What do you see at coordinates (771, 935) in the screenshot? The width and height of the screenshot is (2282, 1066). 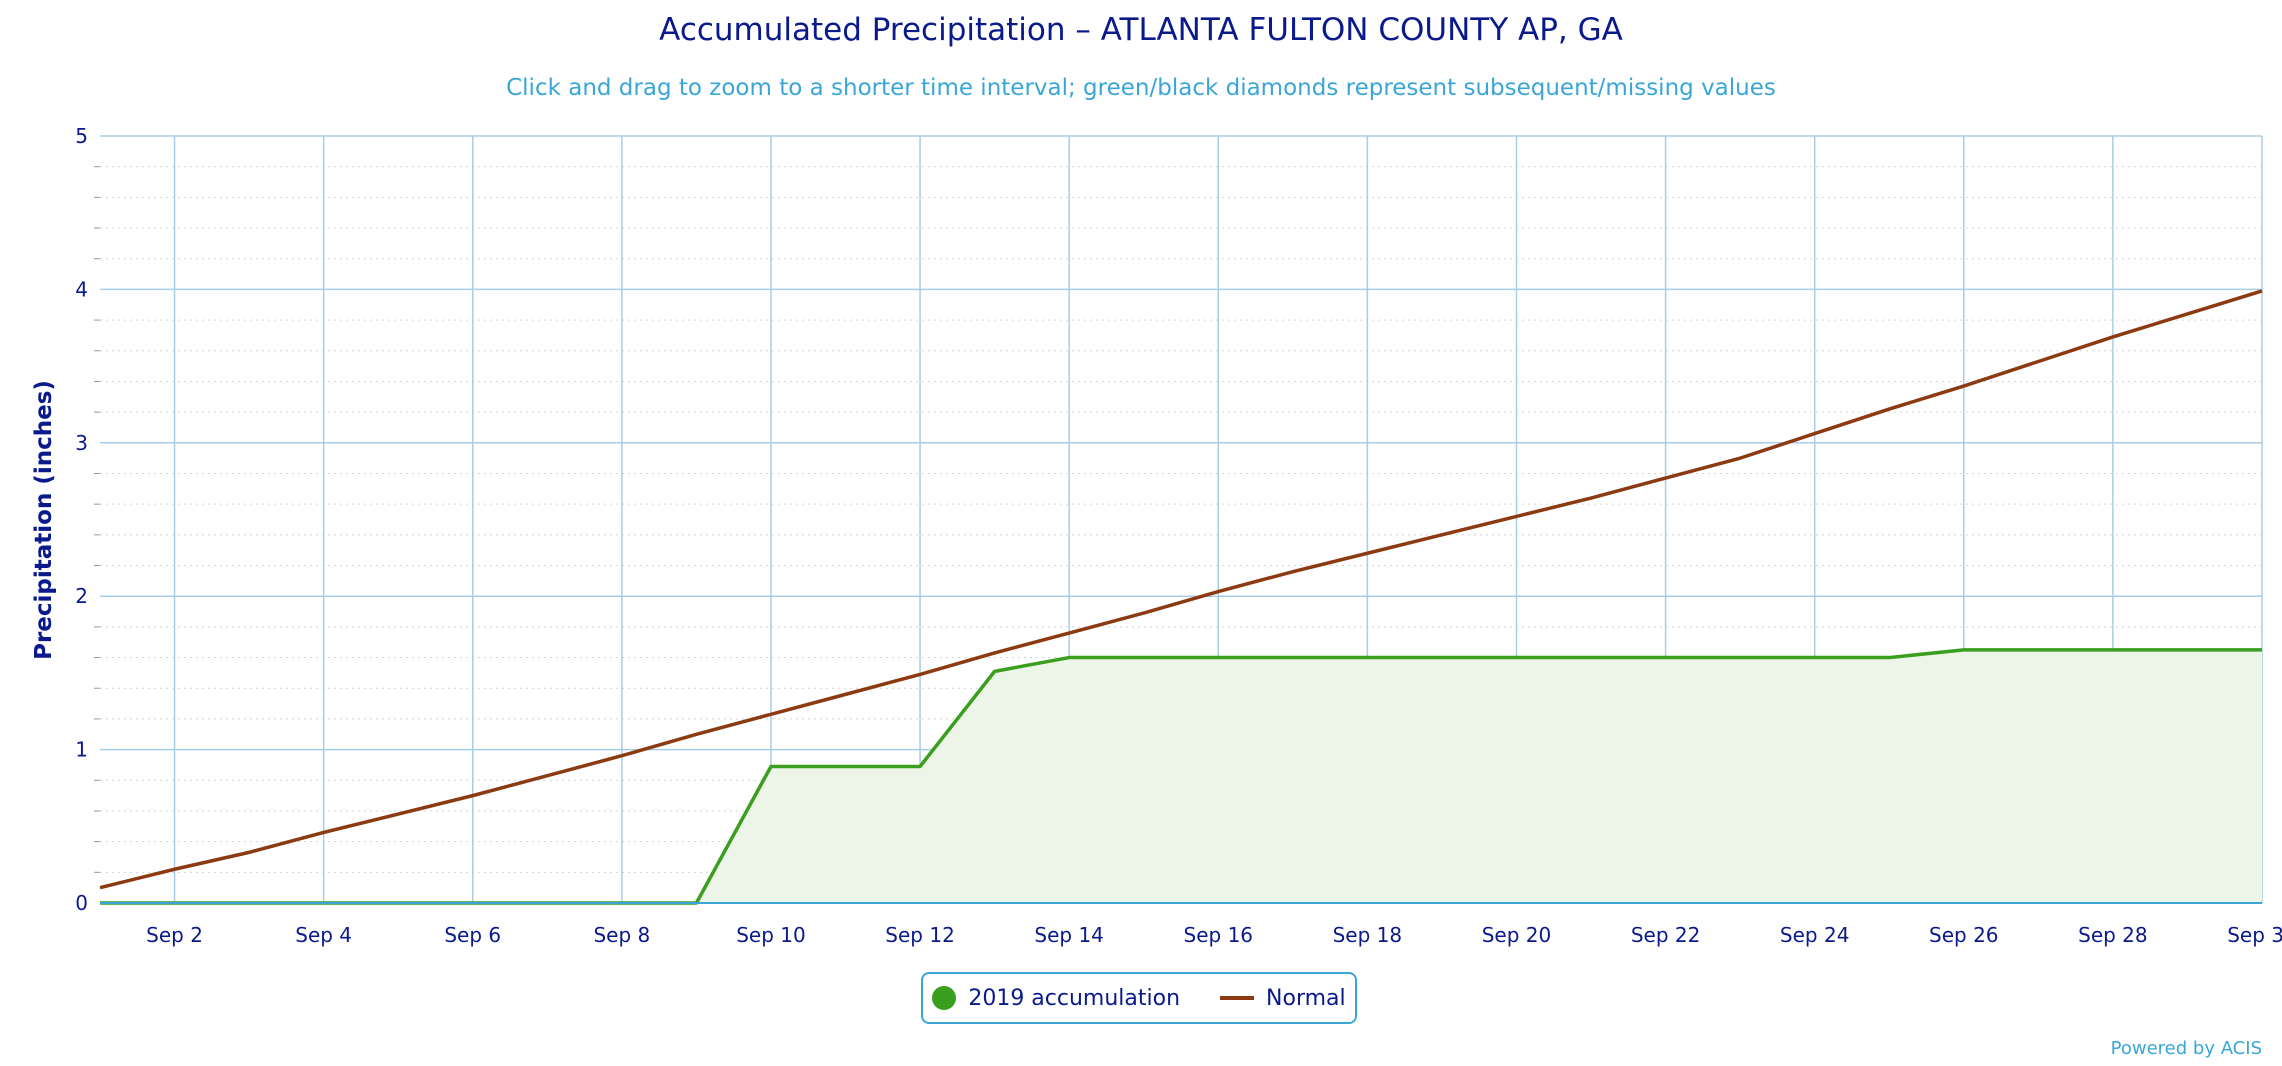 I see `x-tick-label: Sep 10` at bounding box center [771, 935].